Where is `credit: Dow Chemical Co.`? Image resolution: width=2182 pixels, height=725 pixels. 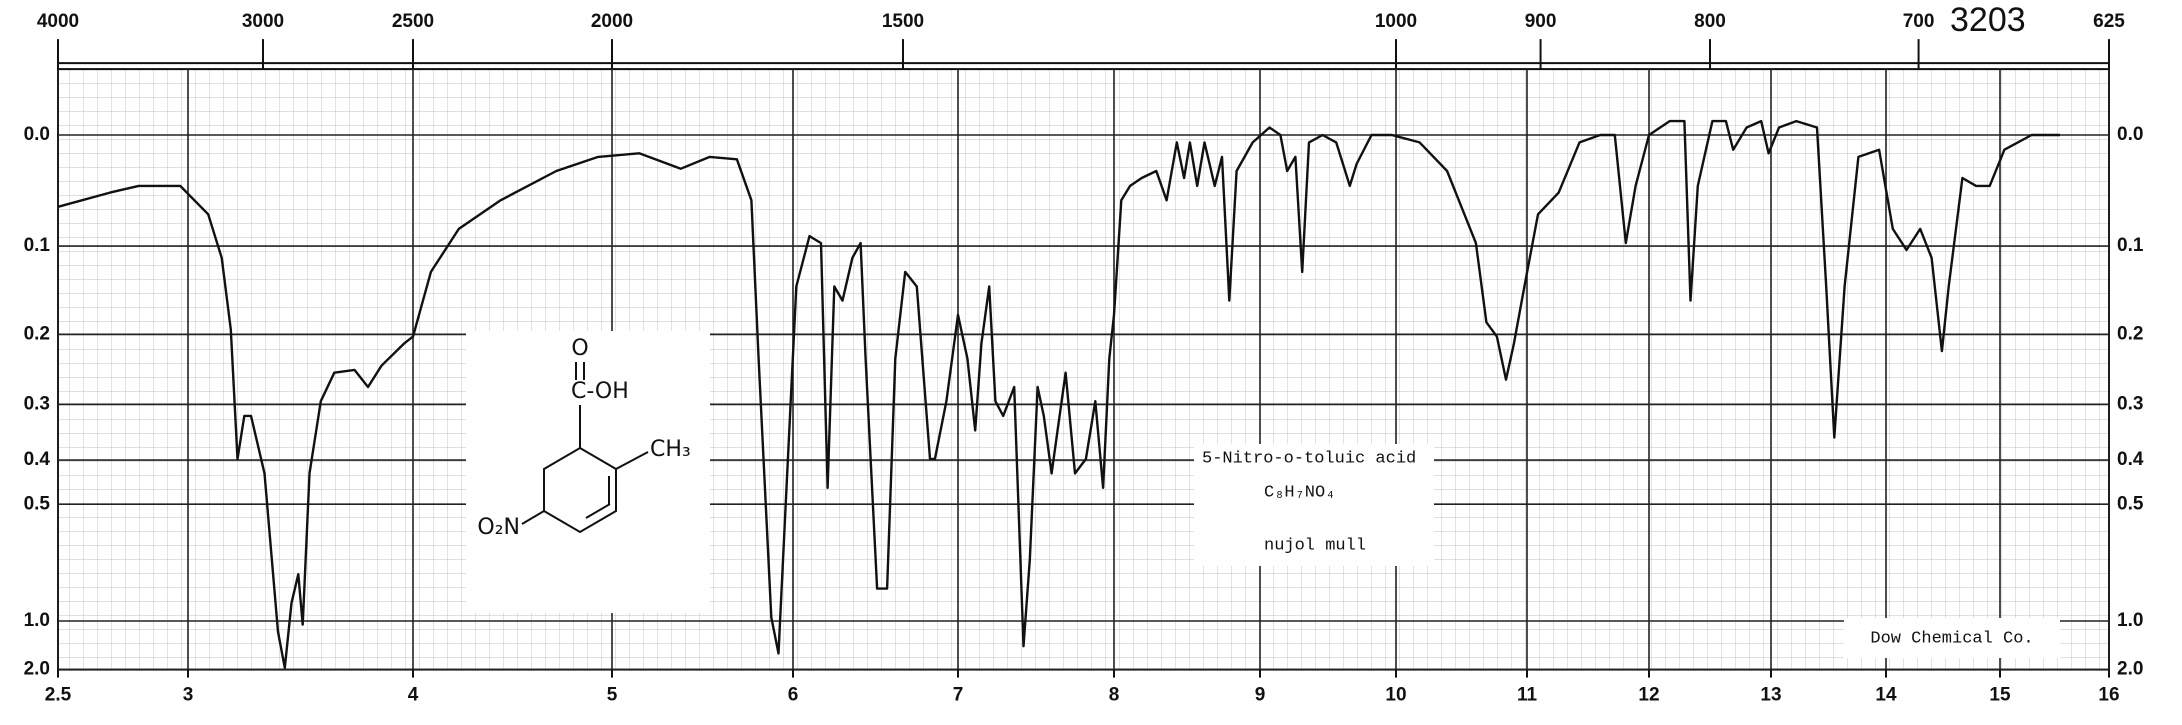
credit: Dow Chemical Co. is located at coordinates (1952, 638).